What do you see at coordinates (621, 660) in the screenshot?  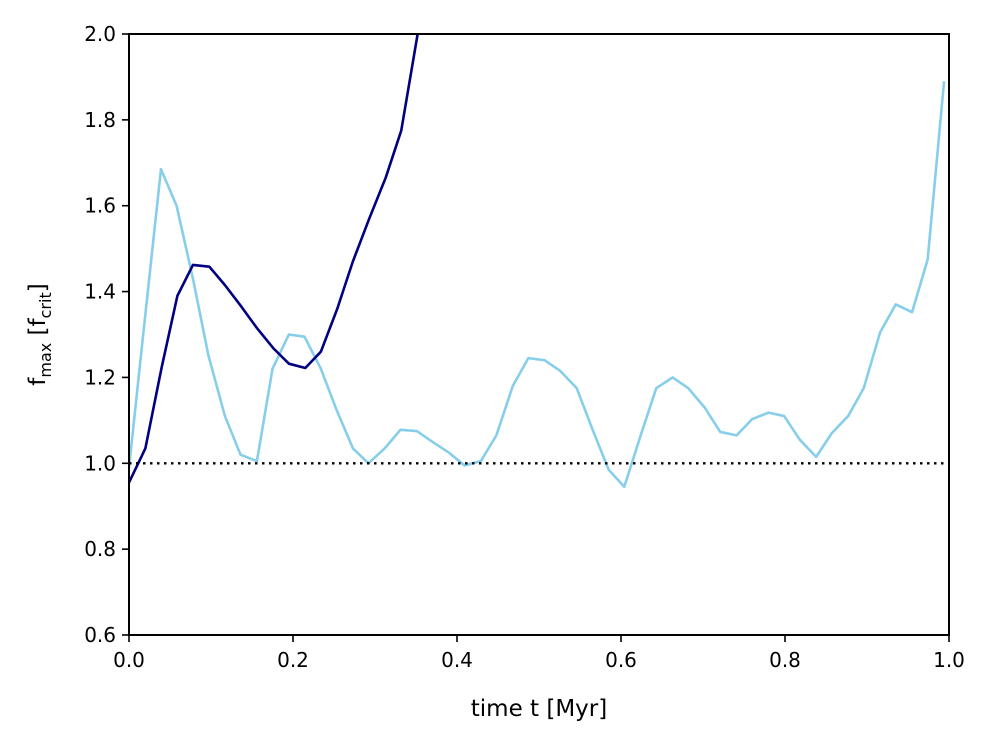 I see `x-tick-label: 0.6` at bounding box center [621, 660].